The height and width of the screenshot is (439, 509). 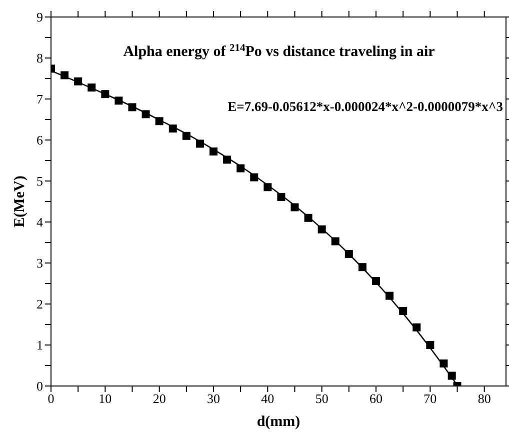 I want to click on y-tick-label: 7, so click(x=40, y=99).